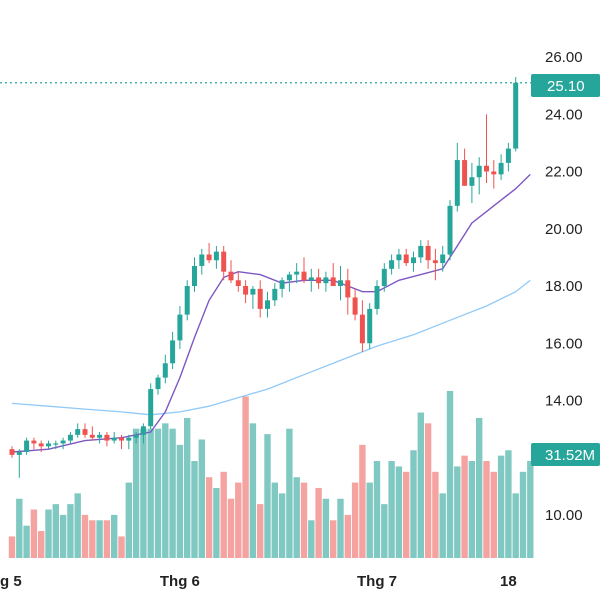 This screenshot has width=600, height=600. I want to click on time-tick-label: g 5, so click(11, 581).